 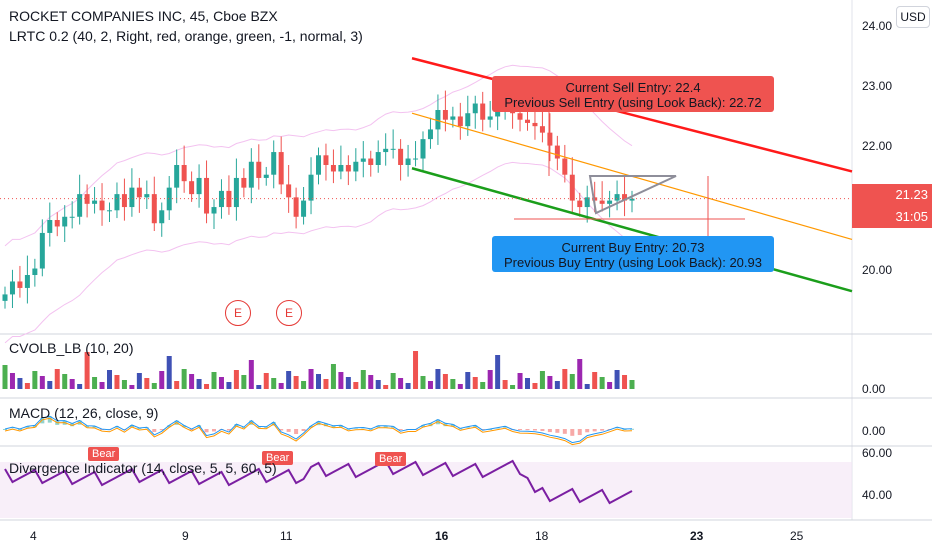 What do you see at coordinates (632, 115) in the screenshot?
I see `channel-upper-line` at bounding box center [632, 115].